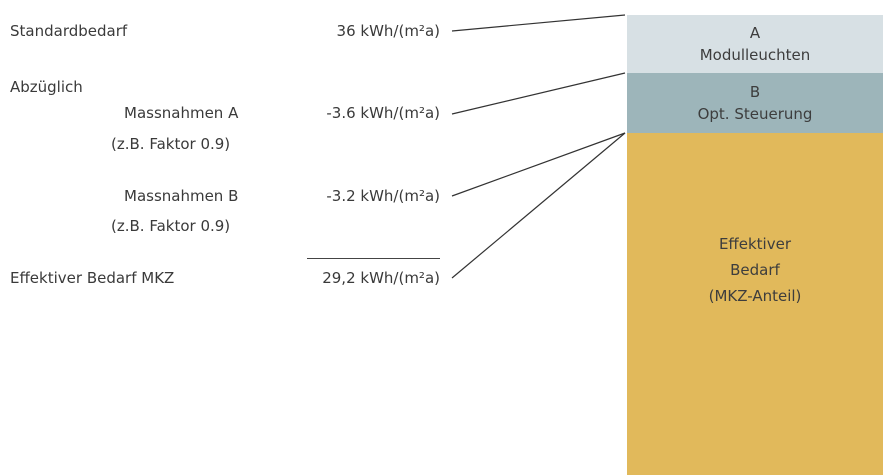  I want to click on segment-c-line1: Effektiver, so click(755, 244).